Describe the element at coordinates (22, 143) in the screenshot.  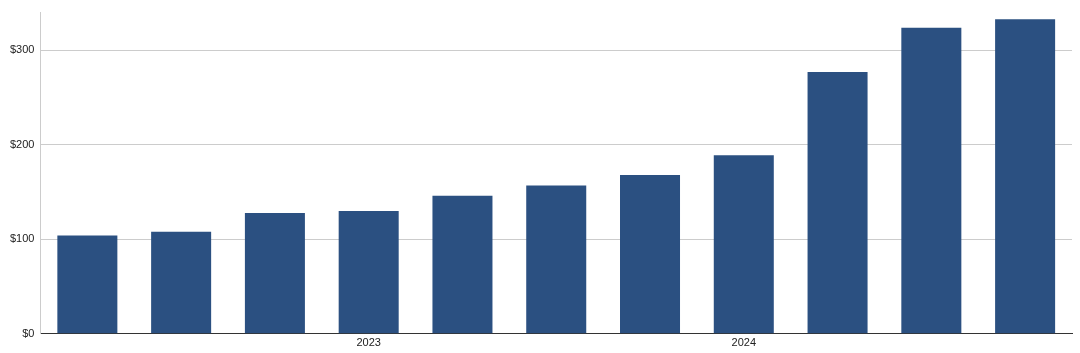
I see `y-tick-label: $200` at that location.